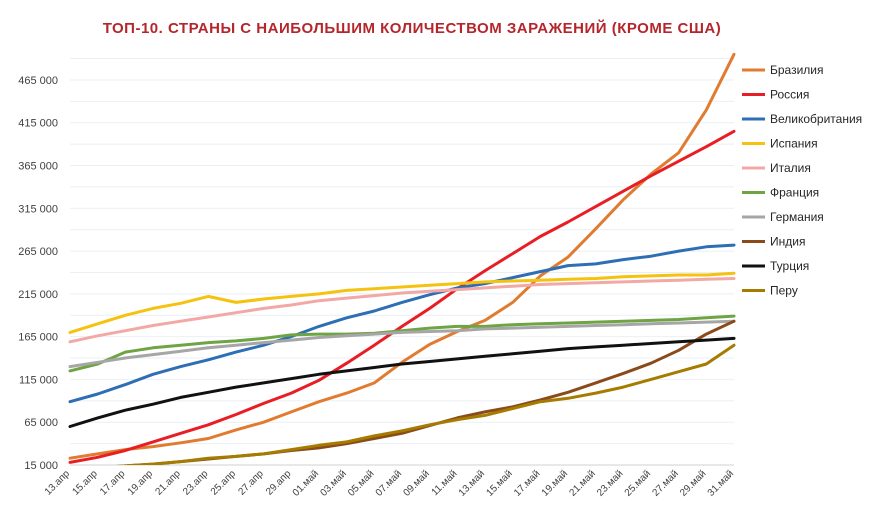 The width and height of the screenshot is (887, 514). Describe the element at coordinates (38, 167) in the screenshot. I see `y-tick-label: 365 000` at that location.